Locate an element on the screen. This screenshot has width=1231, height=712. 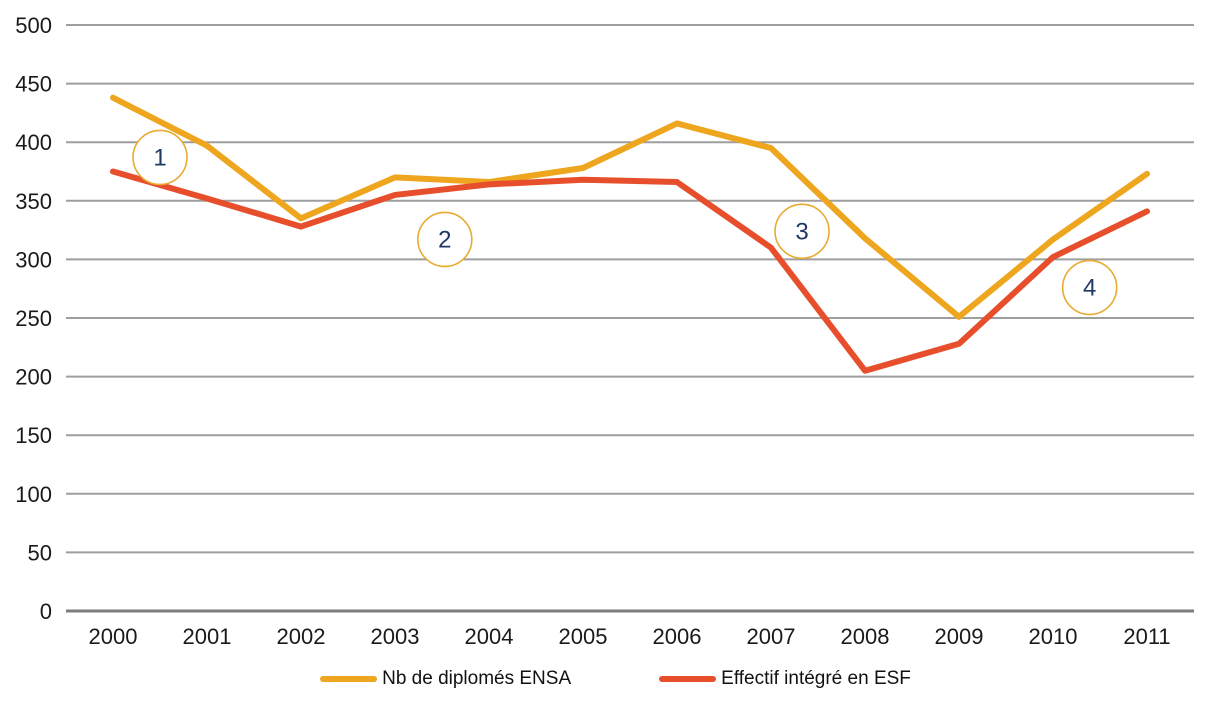
x-axis-tick-label-2005: 2005 is located at coordinates (583, 636).